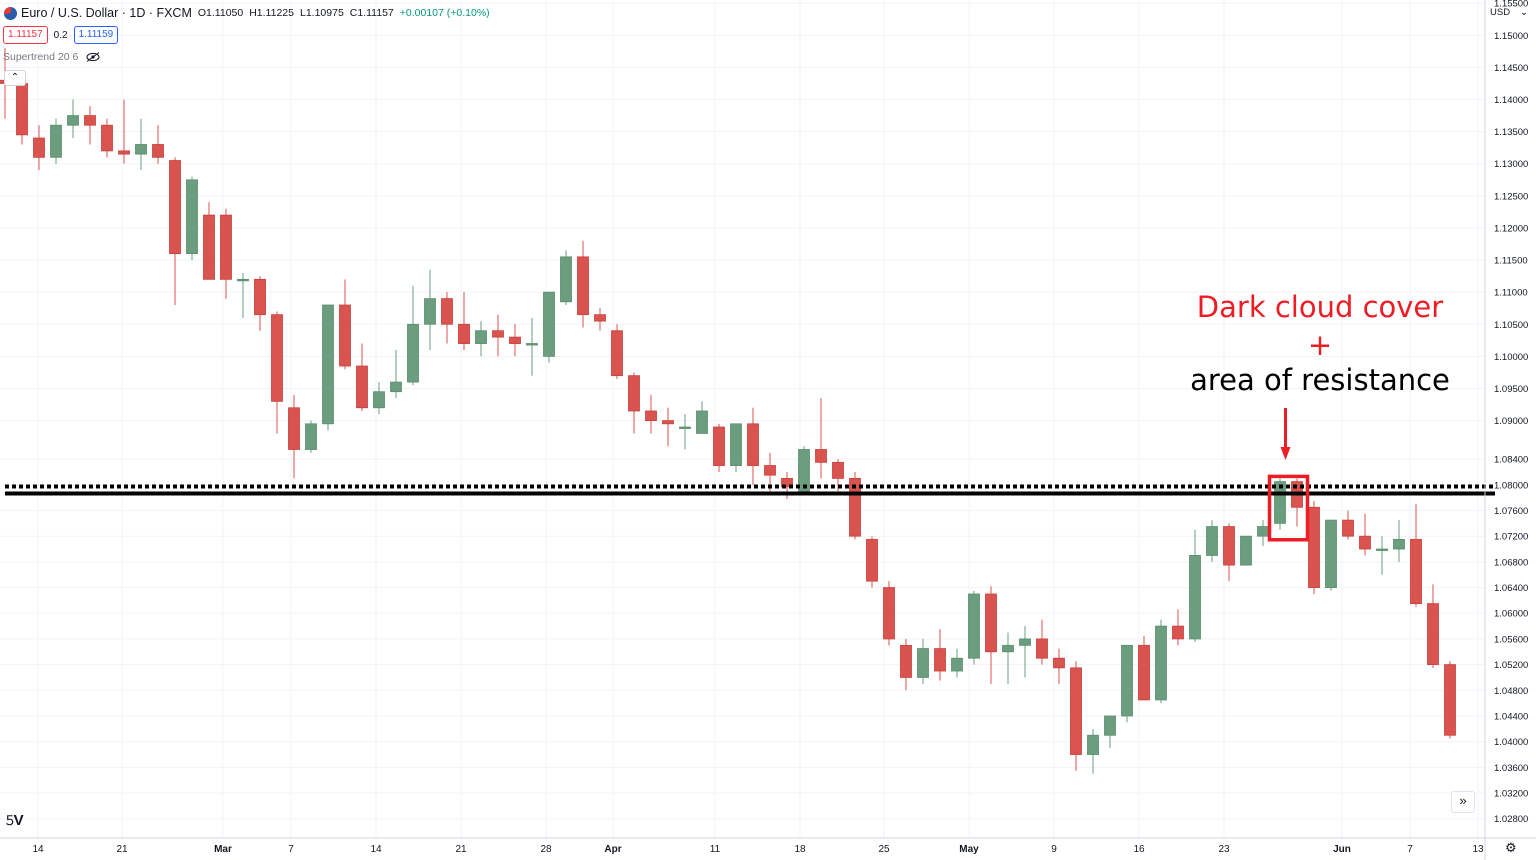  Describe the element at coordinates (1511, 588) in the screenshot. I see `y-tick-label: 1.06400` at that location.